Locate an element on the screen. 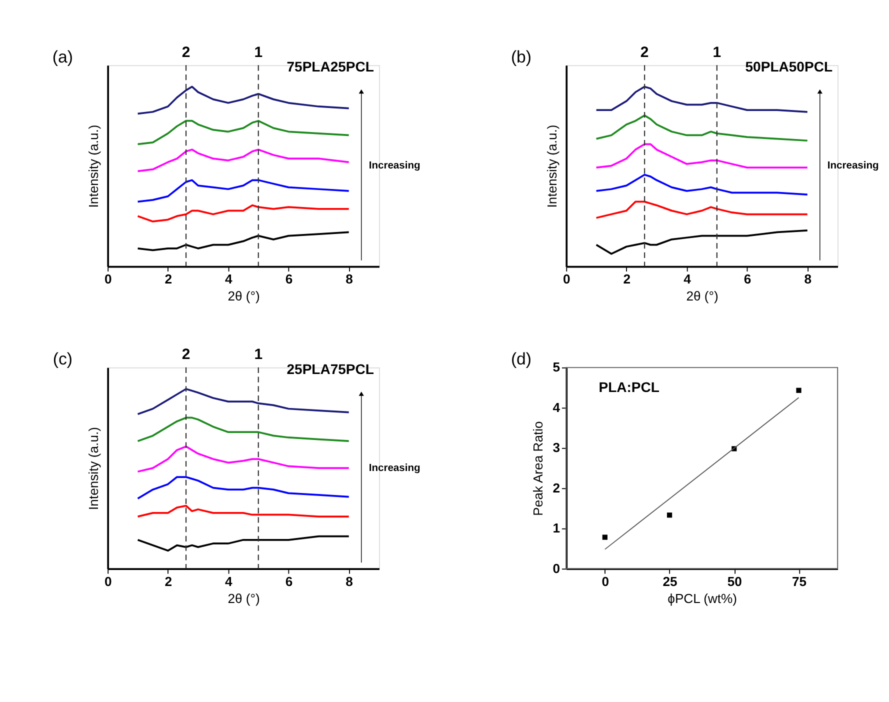 The image size is (889, 702). chart-title: 25PLA75PCL is located at coordinates (330, 368).